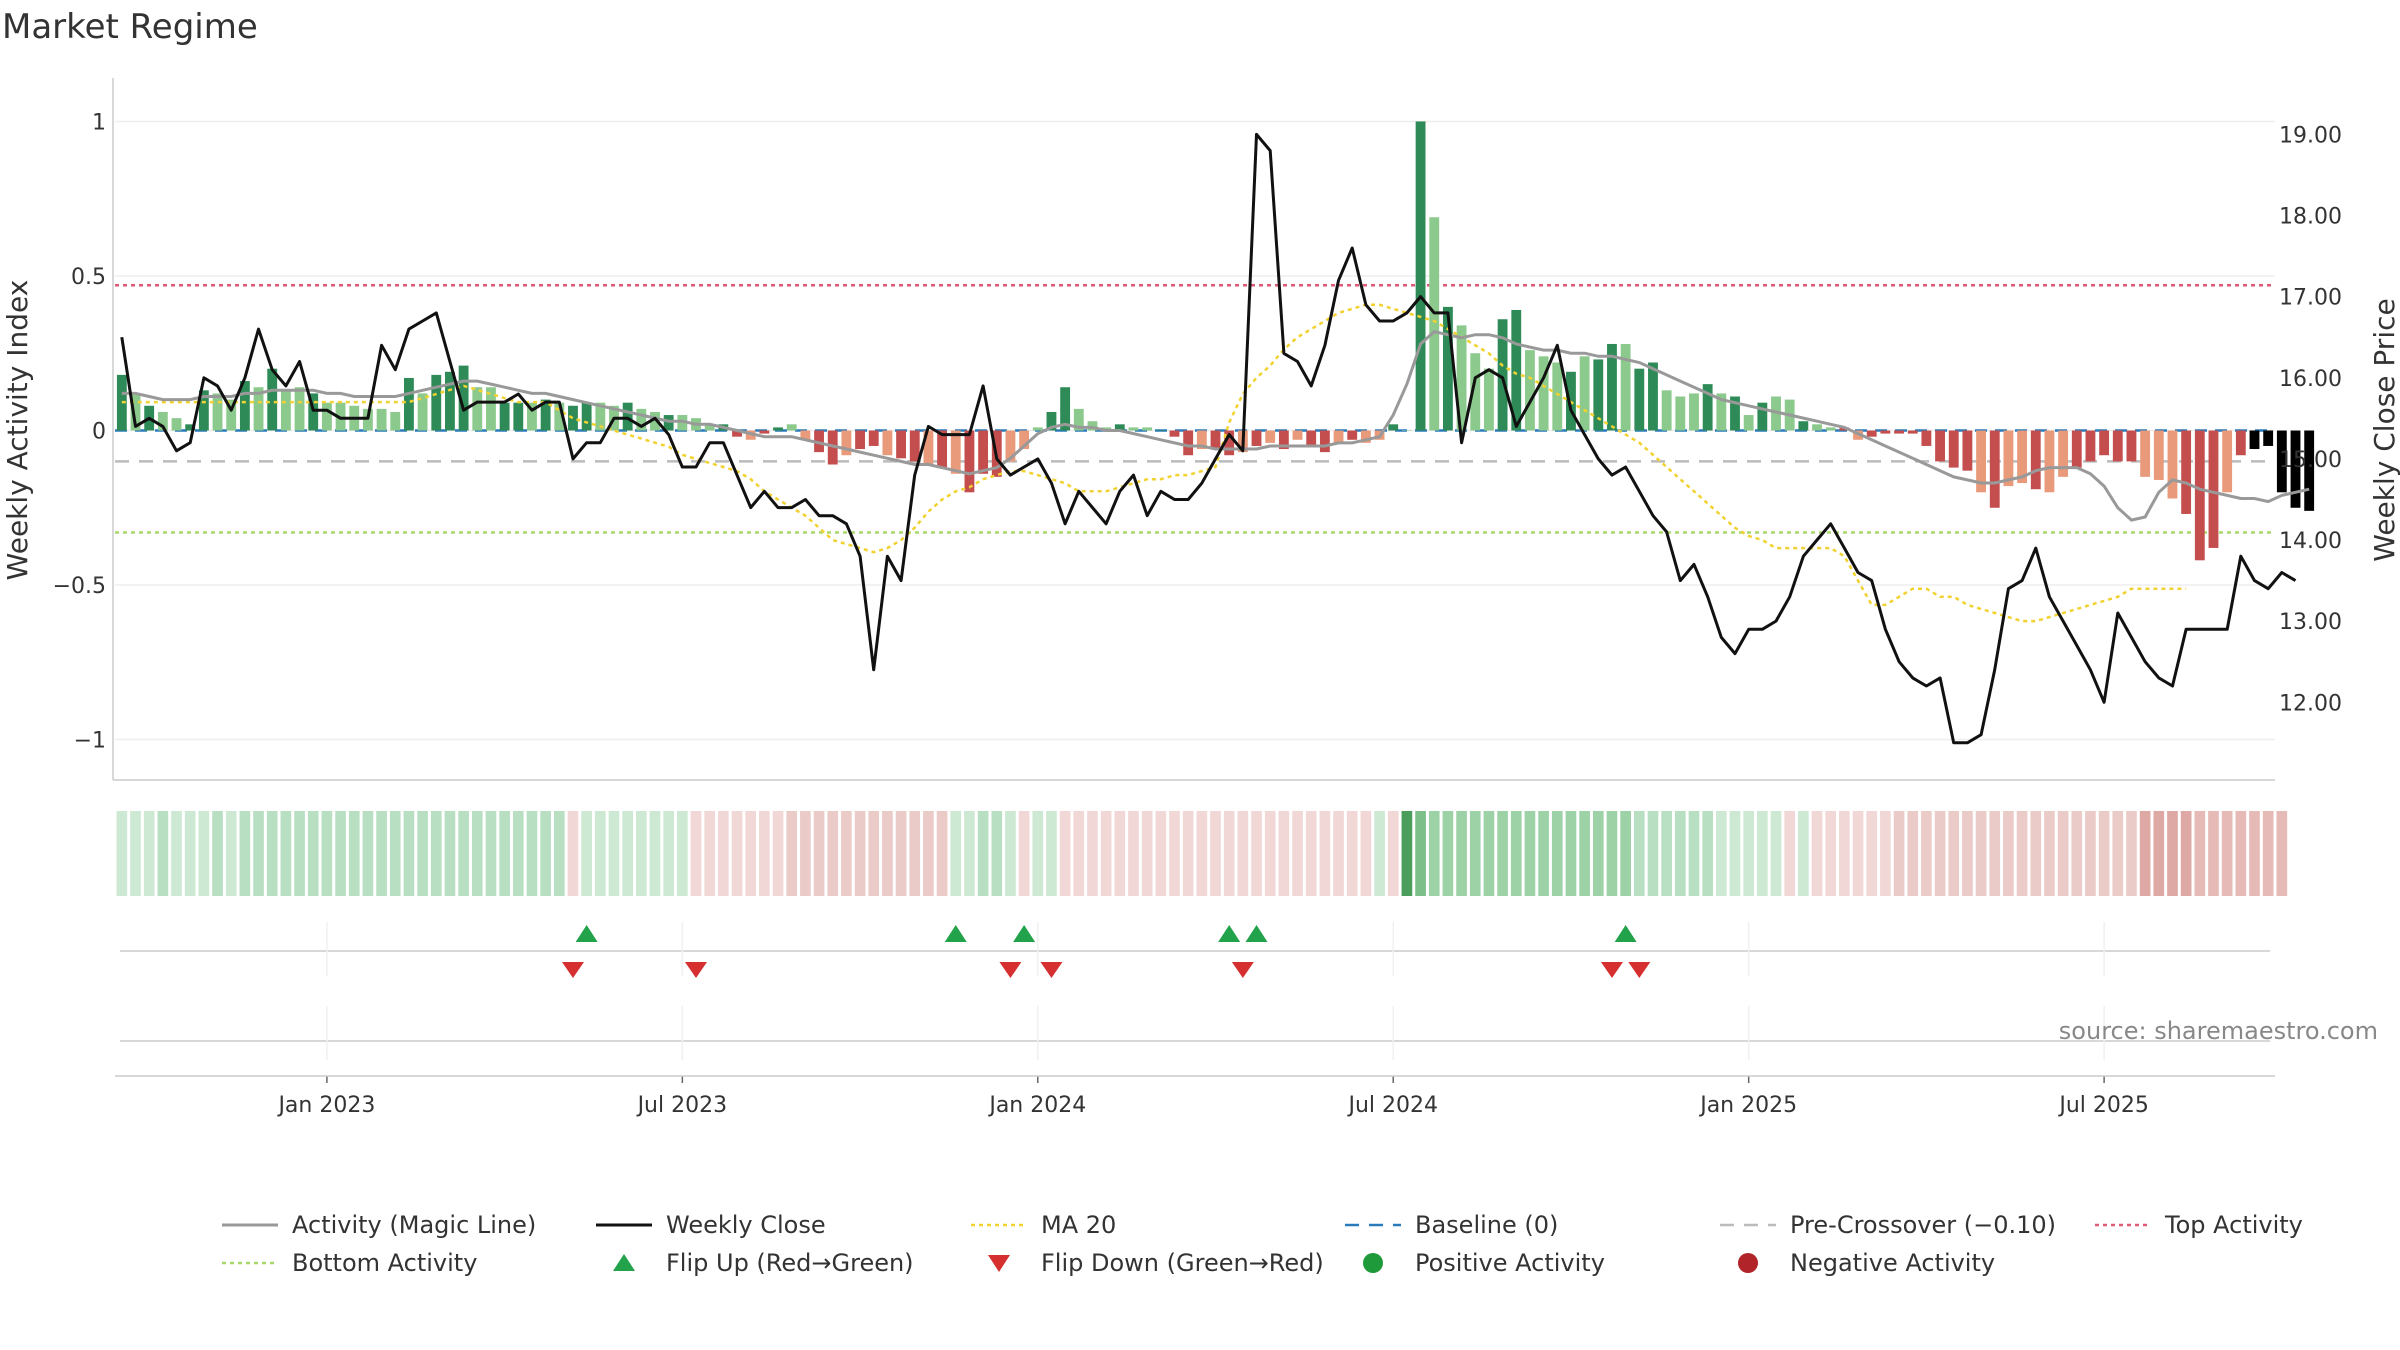 Image resolution: width=2400 pixels, height=1350 pixels. I want to click on right-tick-label: 16.00, so click(2310, 379).